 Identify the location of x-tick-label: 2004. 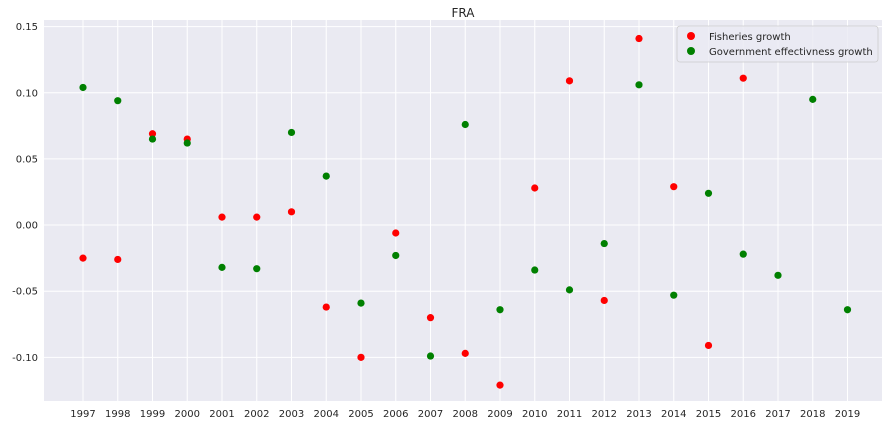
(326, 414).